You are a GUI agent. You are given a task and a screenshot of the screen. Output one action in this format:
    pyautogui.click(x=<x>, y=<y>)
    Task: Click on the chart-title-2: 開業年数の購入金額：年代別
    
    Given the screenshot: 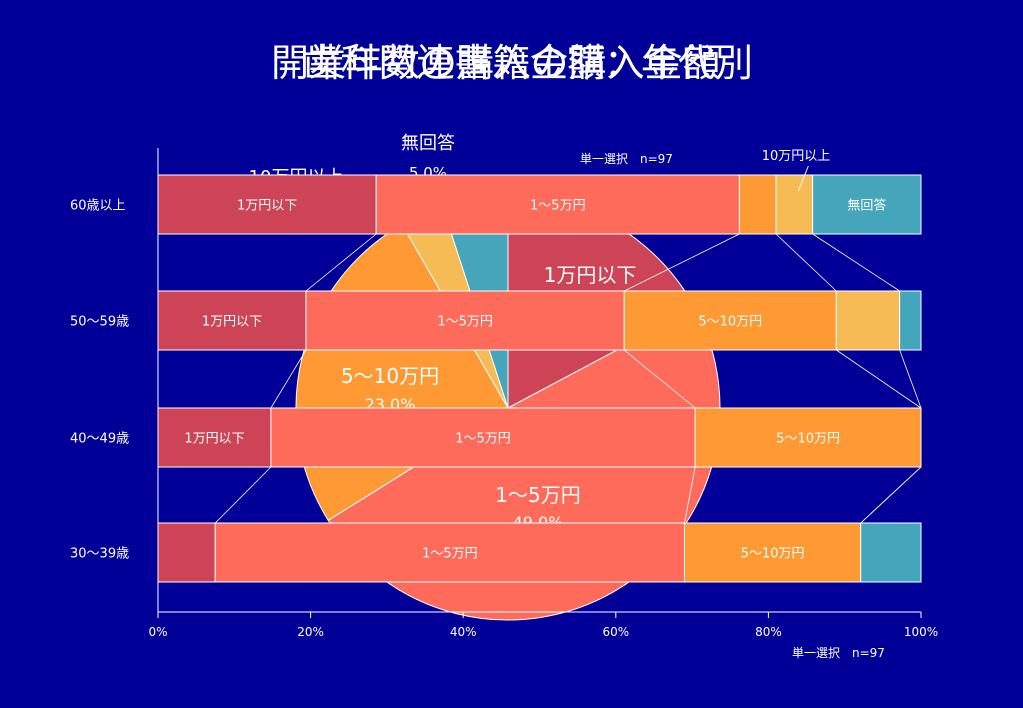 What is the action you would take?
    pyautogui.click(x=511, y=63)
    